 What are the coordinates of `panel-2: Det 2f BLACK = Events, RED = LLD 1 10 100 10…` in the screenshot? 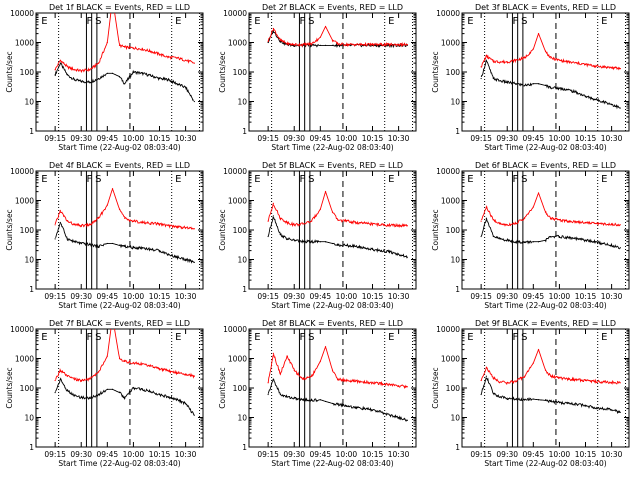 It's located at (317, 77).